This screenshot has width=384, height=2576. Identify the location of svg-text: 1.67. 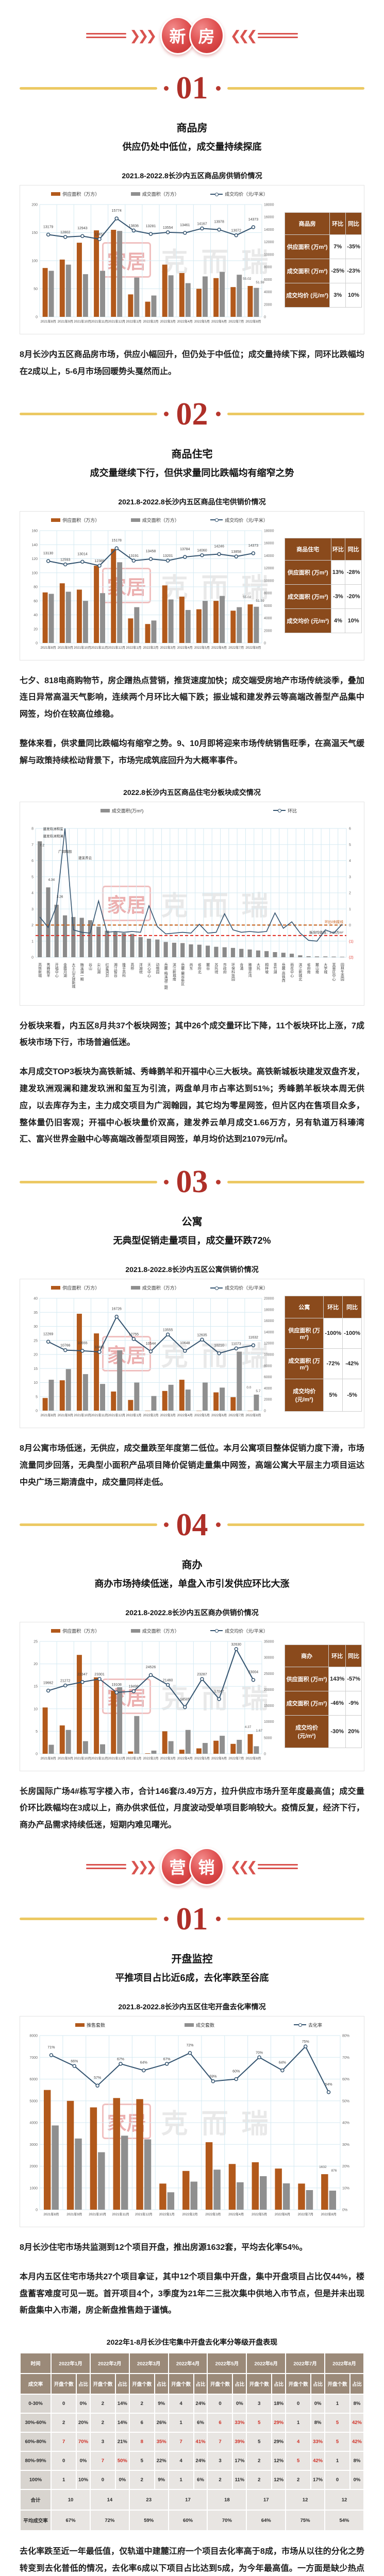
(259, 1730).